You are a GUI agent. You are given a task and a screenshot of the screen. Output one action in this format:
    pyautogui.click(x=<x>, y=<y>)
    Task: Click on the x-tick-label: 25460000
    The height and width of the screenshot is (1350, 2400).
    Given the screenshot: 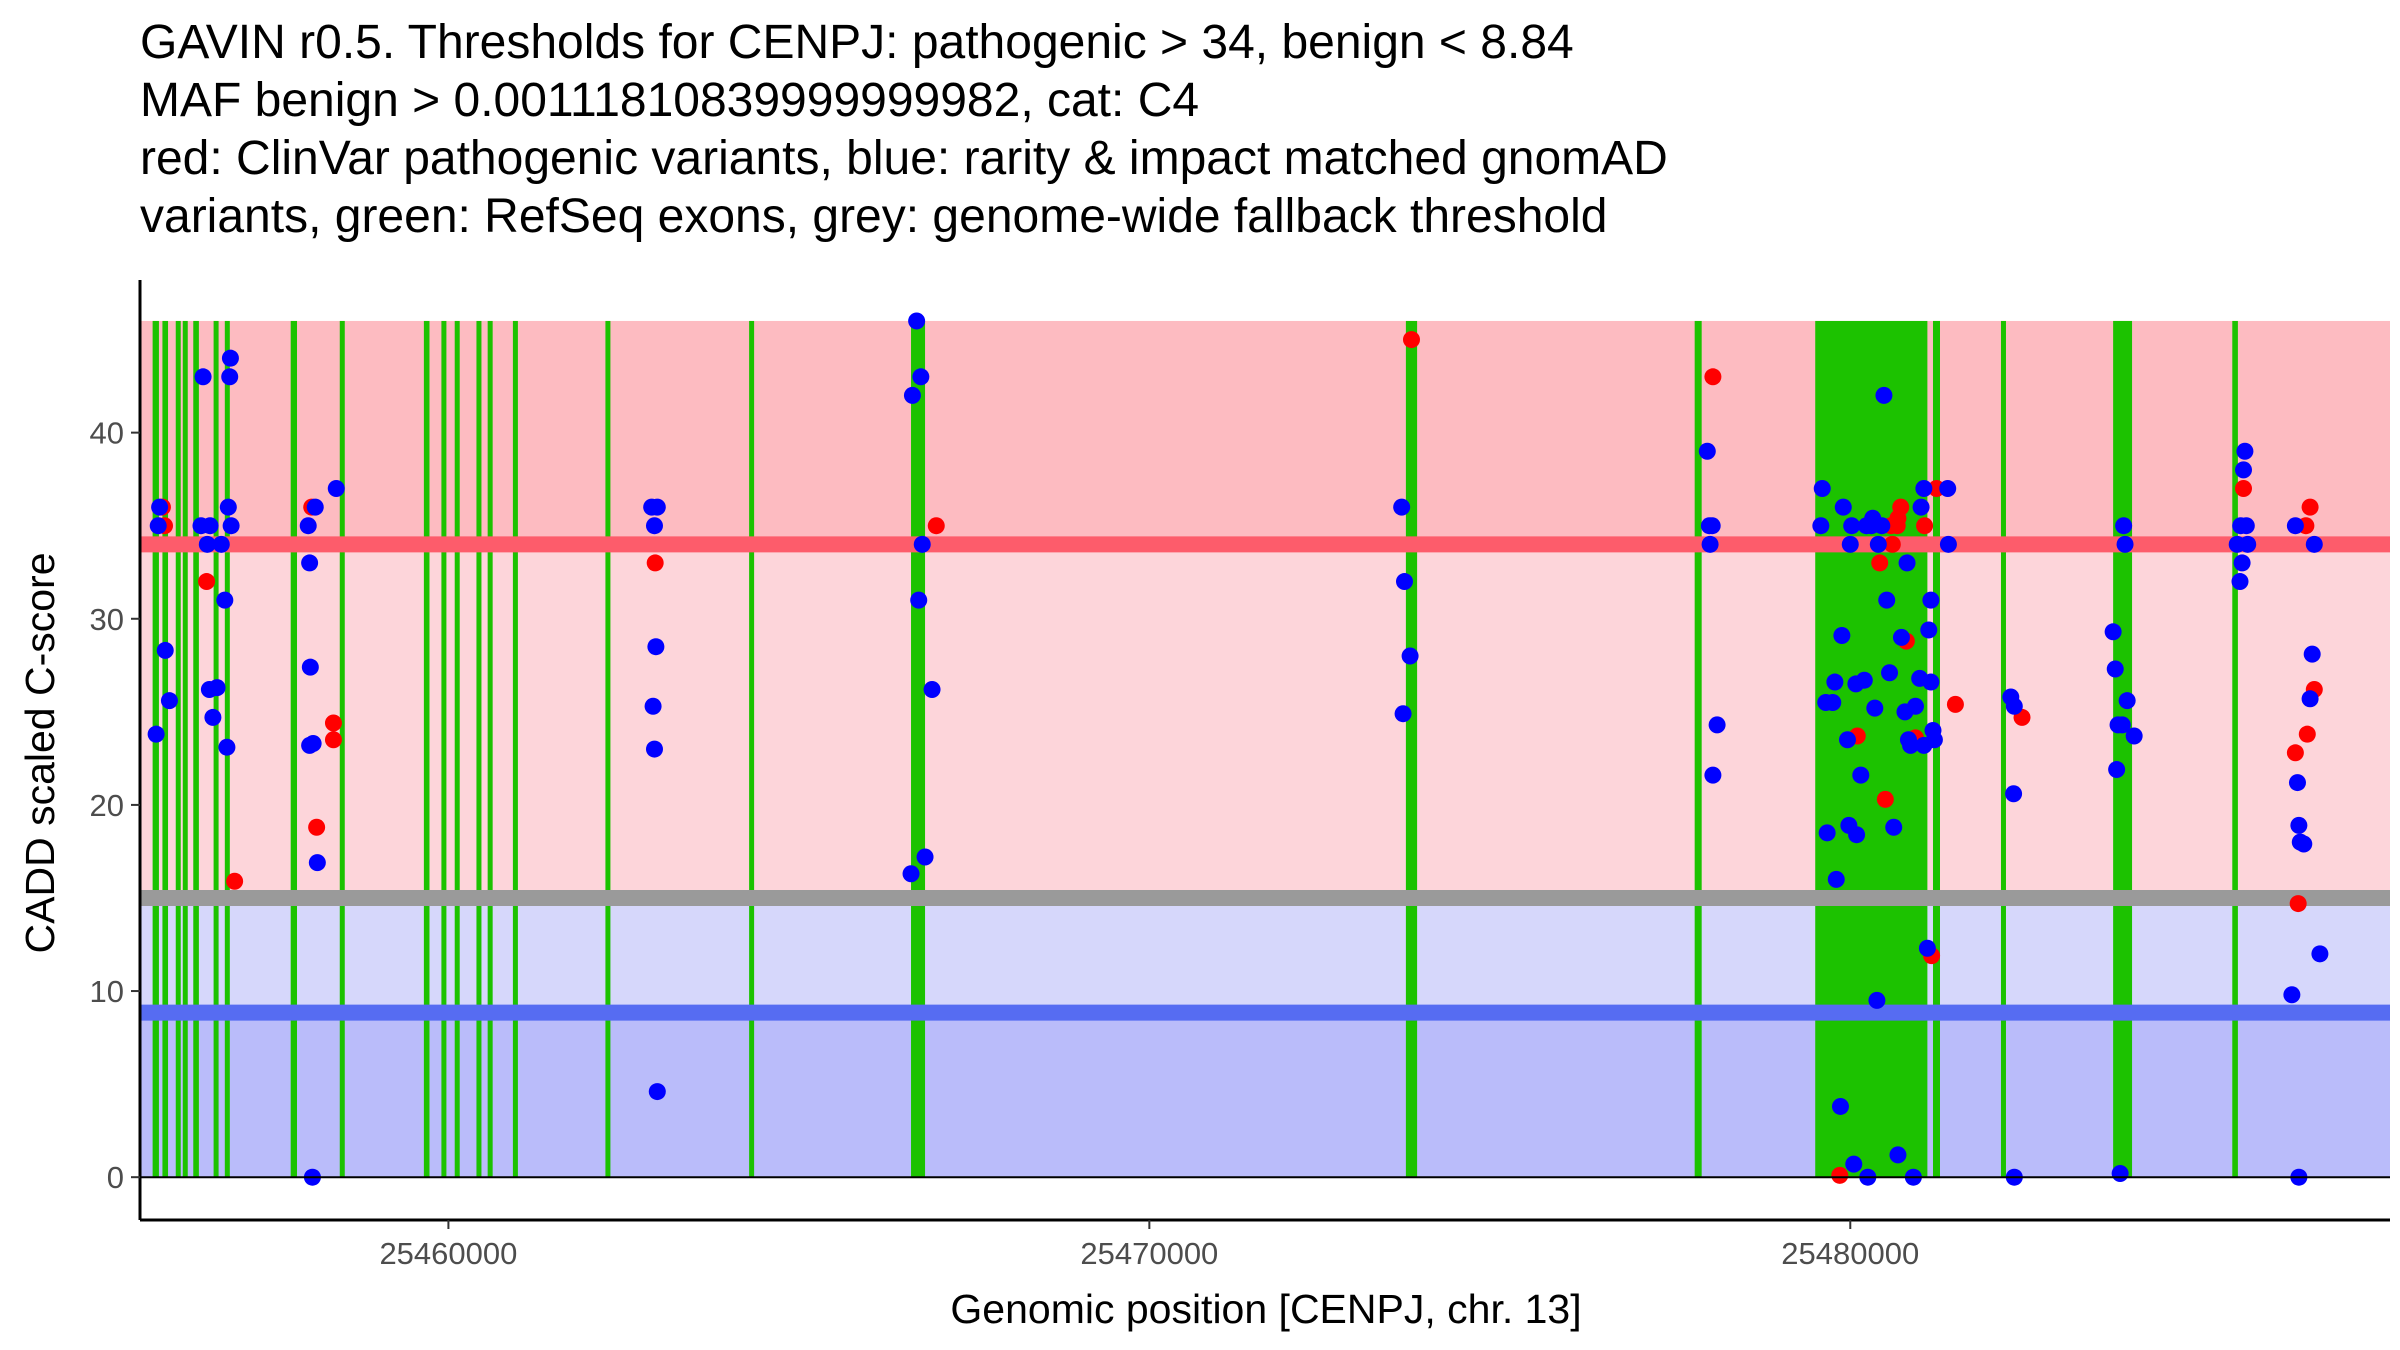 What is the action you would take?
    pyautogui.click(x=448, y=1253)
    